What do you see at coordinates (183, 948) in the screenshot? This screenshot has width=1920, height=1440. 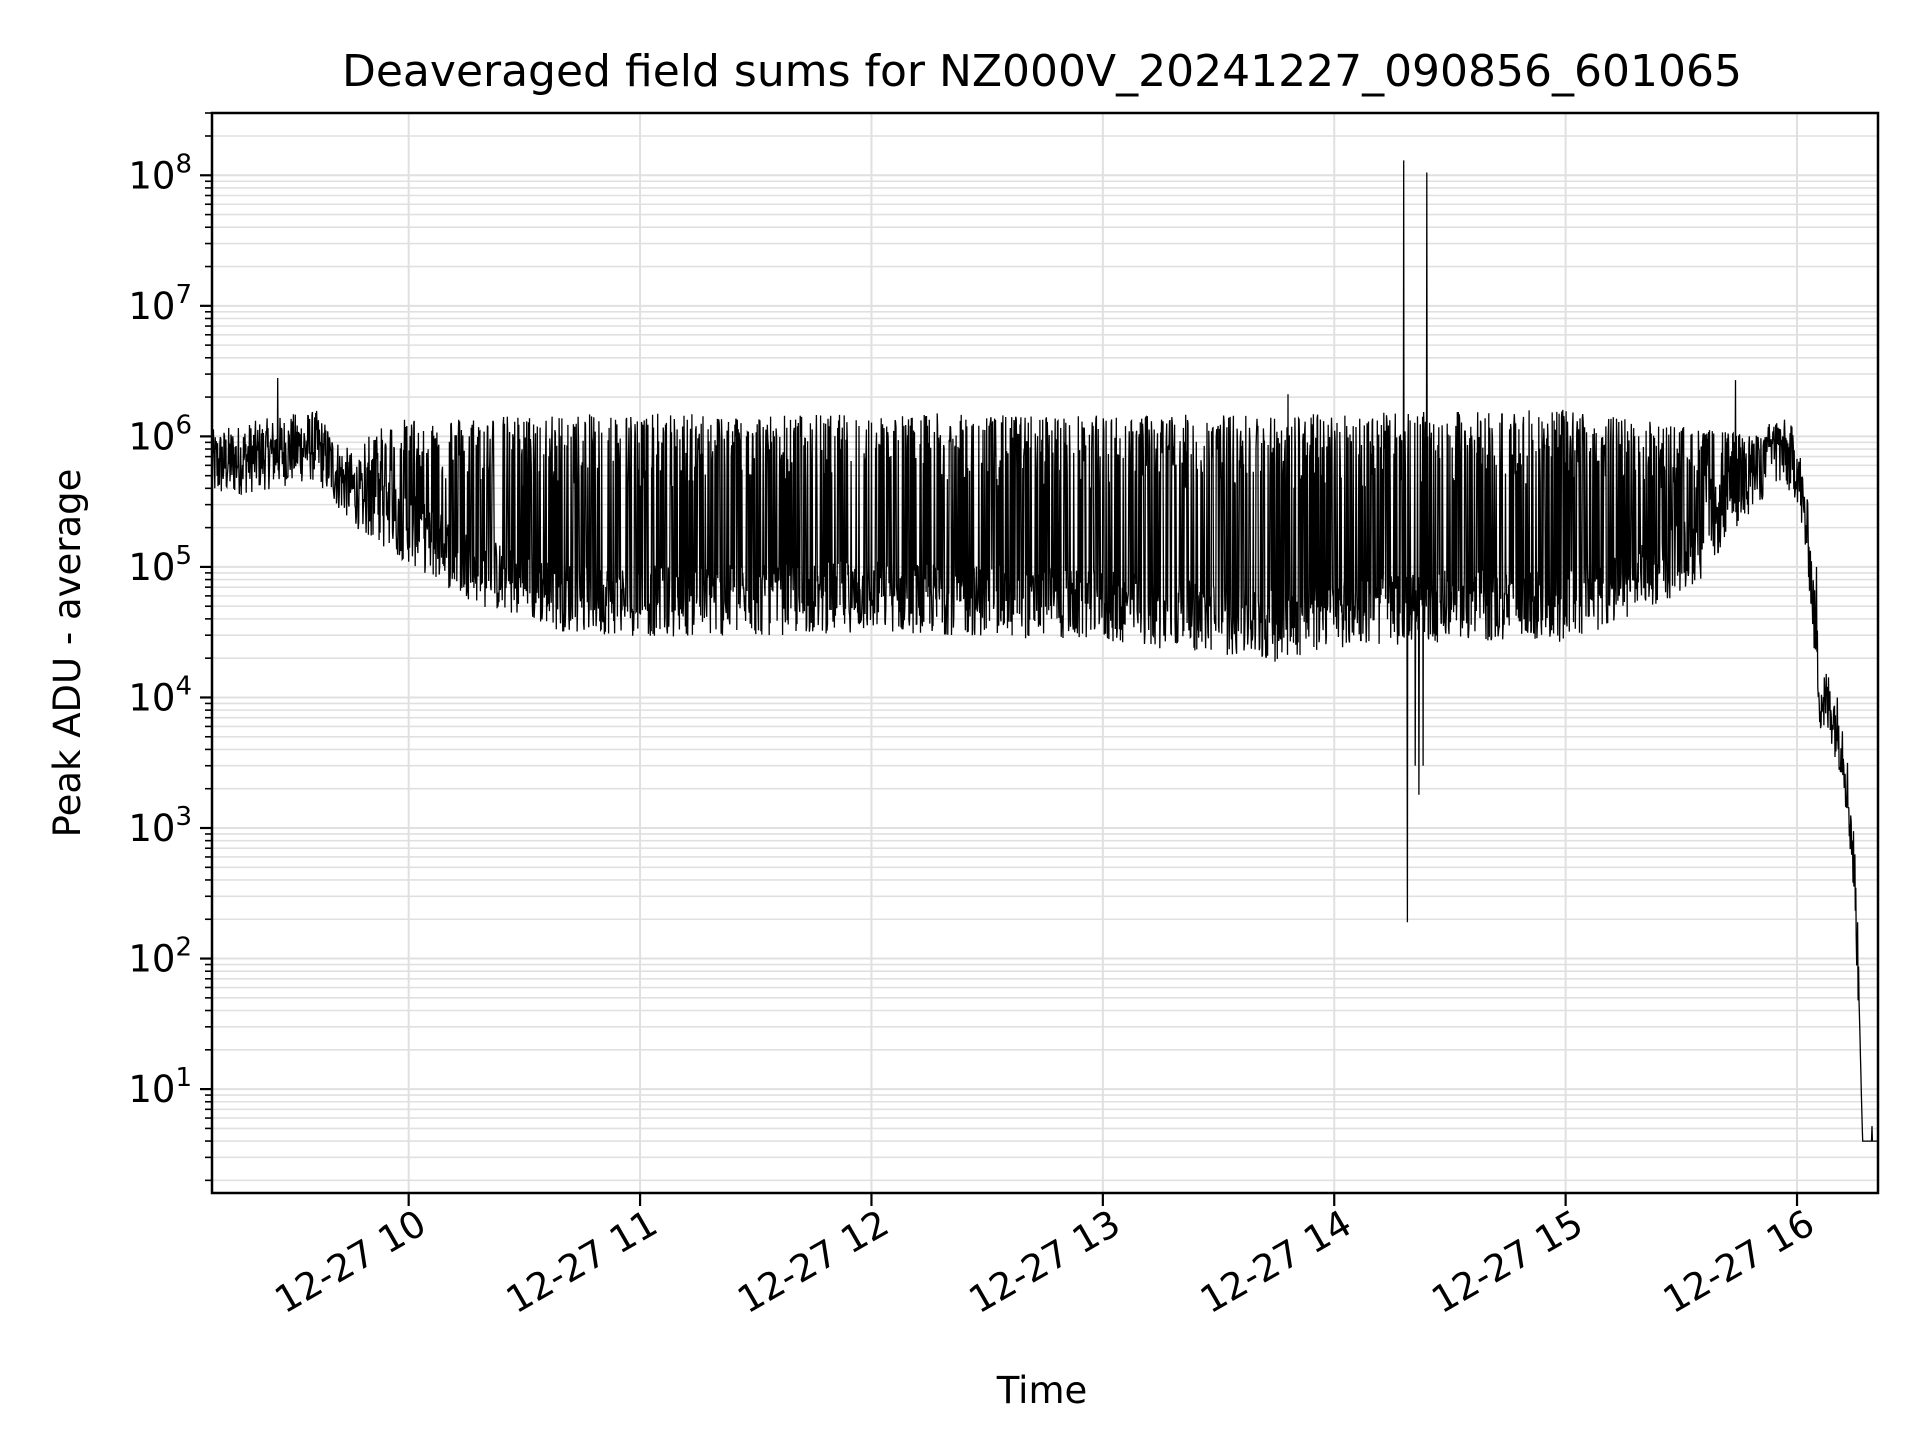 I see `y-tick-exponent: 2` at bounding box center [183, 948].